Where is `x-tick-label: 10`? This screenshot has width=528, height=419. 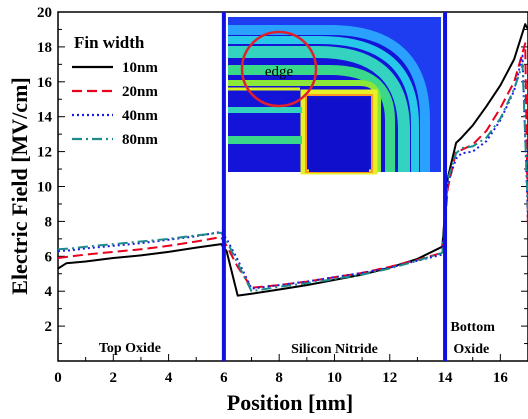
x-tick-label: 10 is located at coordinates (334, 378).